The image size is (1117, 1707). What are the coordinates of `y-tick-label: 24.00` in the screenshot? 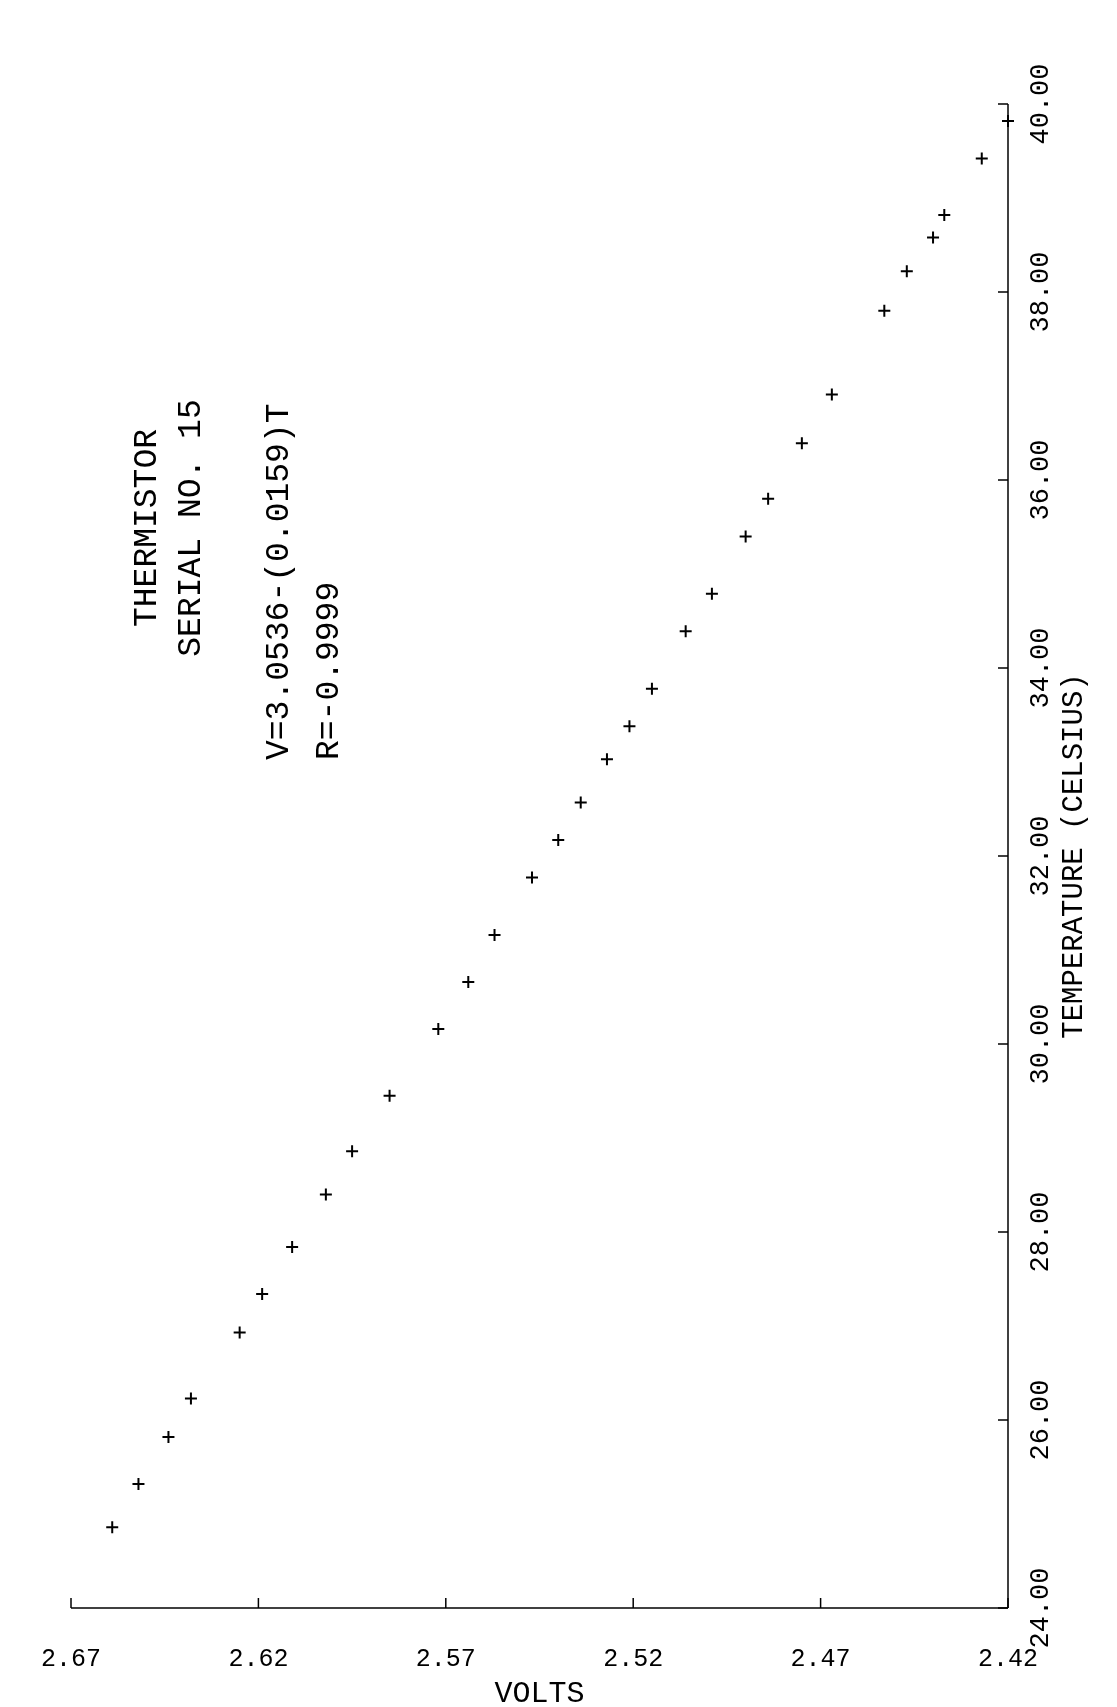 It's located at (1041, 1608).